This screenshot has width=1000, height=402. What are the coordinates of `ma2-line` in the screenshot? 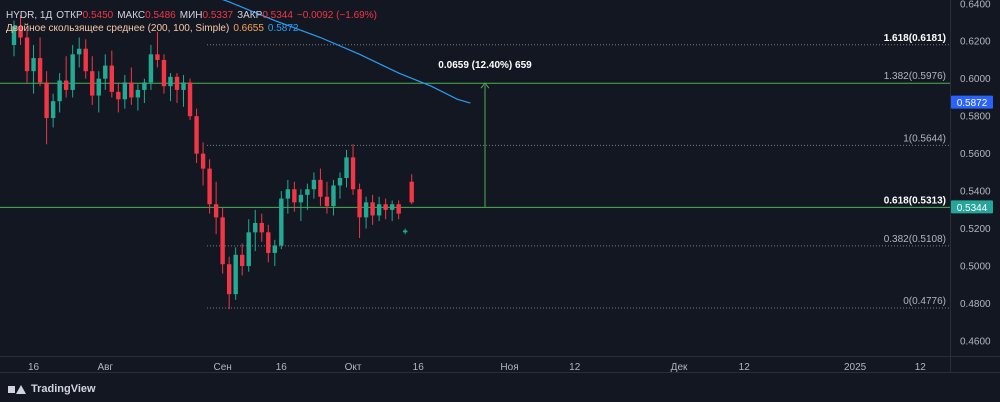 It's located at (346, 52).